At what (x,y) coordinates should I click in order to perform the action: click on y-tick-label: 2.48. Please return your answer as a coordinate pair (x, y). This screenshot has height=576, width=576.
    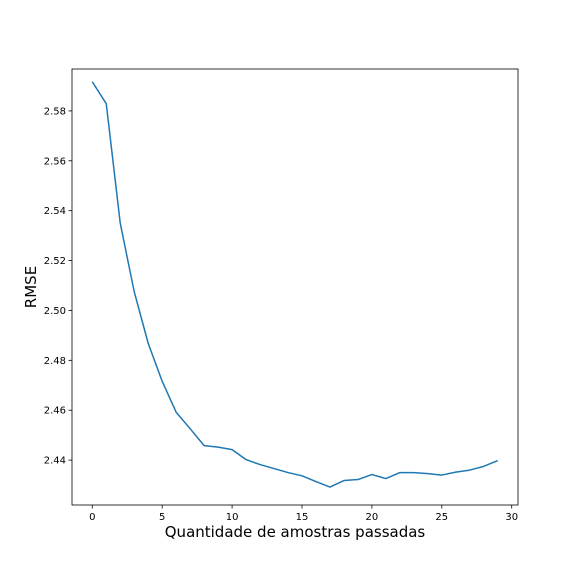
    Looking at the image, I should click on (55, 361).